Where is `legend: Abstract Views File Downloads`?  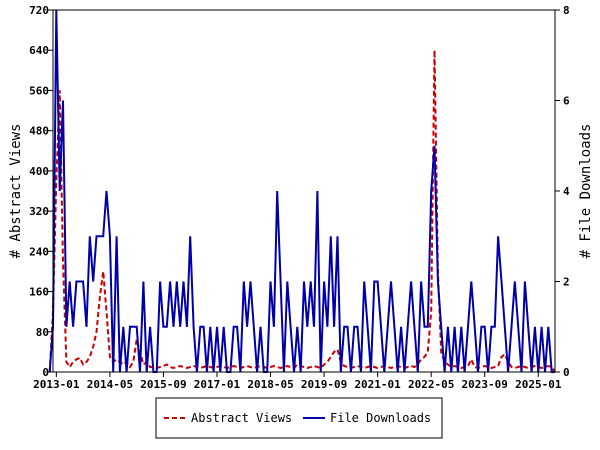
legend: Abstract Views File Downloads is located at coordinates (299, 418).